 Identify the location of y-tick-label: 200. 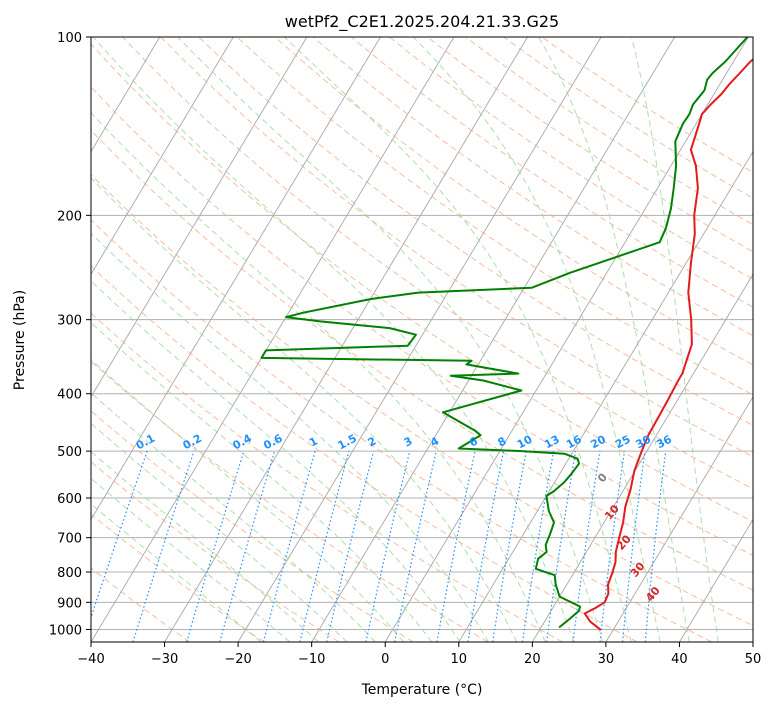
(69, 216).